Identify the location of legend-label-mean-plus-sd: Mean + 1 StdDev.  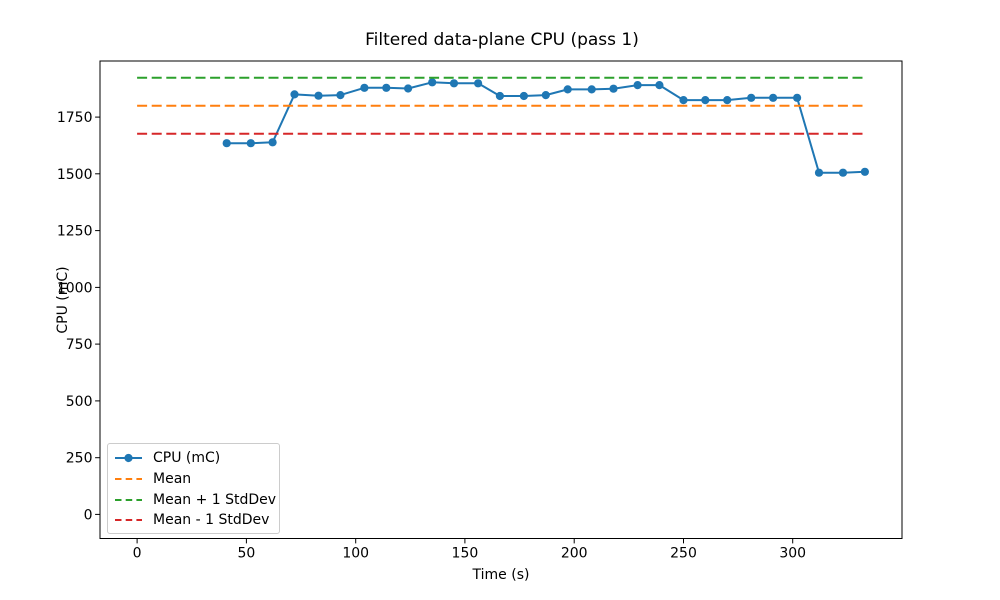
(215, 499).